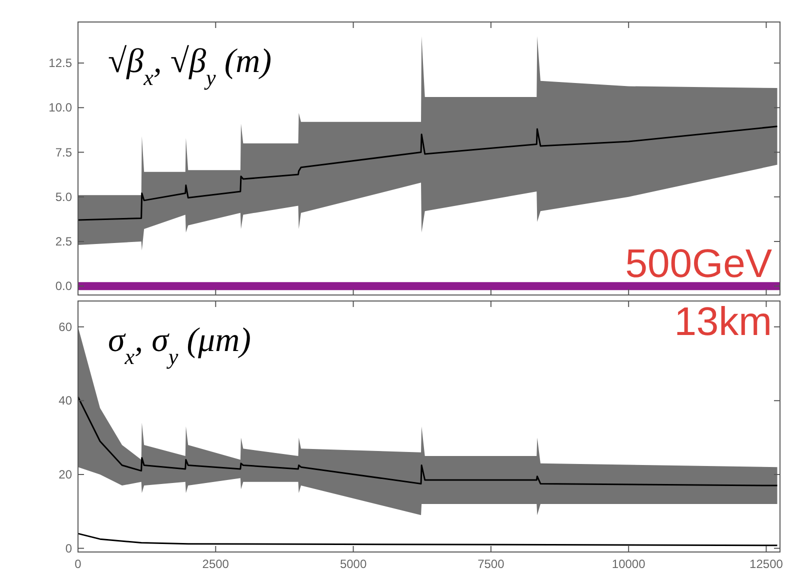 The height and width of the screenshot is (574, 800). What do you see at coordinates (68, 548) in the screenshot?
I see `y-tick-label: 0` at bounding box center [68, 548].